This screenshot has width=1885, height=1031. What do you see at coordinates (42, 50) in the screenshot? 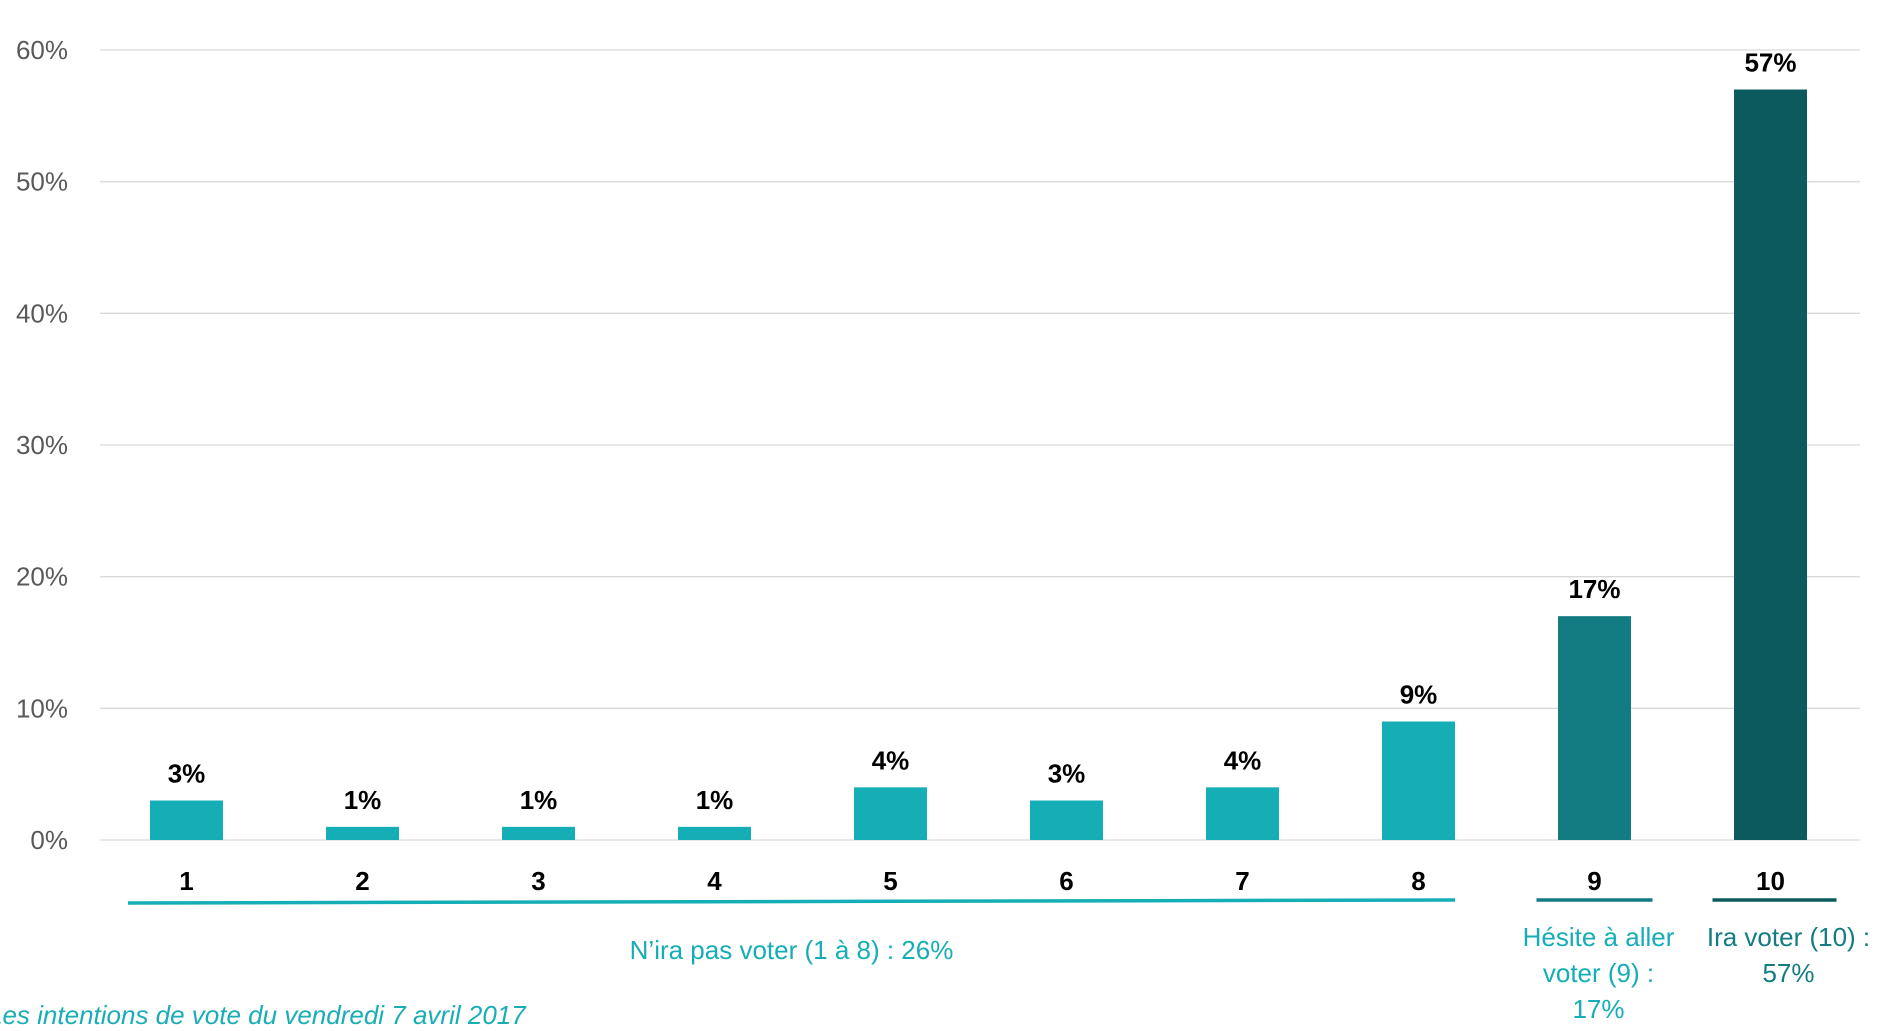
I see `y-tick-label: 60%` at bounding box center [42, 50].